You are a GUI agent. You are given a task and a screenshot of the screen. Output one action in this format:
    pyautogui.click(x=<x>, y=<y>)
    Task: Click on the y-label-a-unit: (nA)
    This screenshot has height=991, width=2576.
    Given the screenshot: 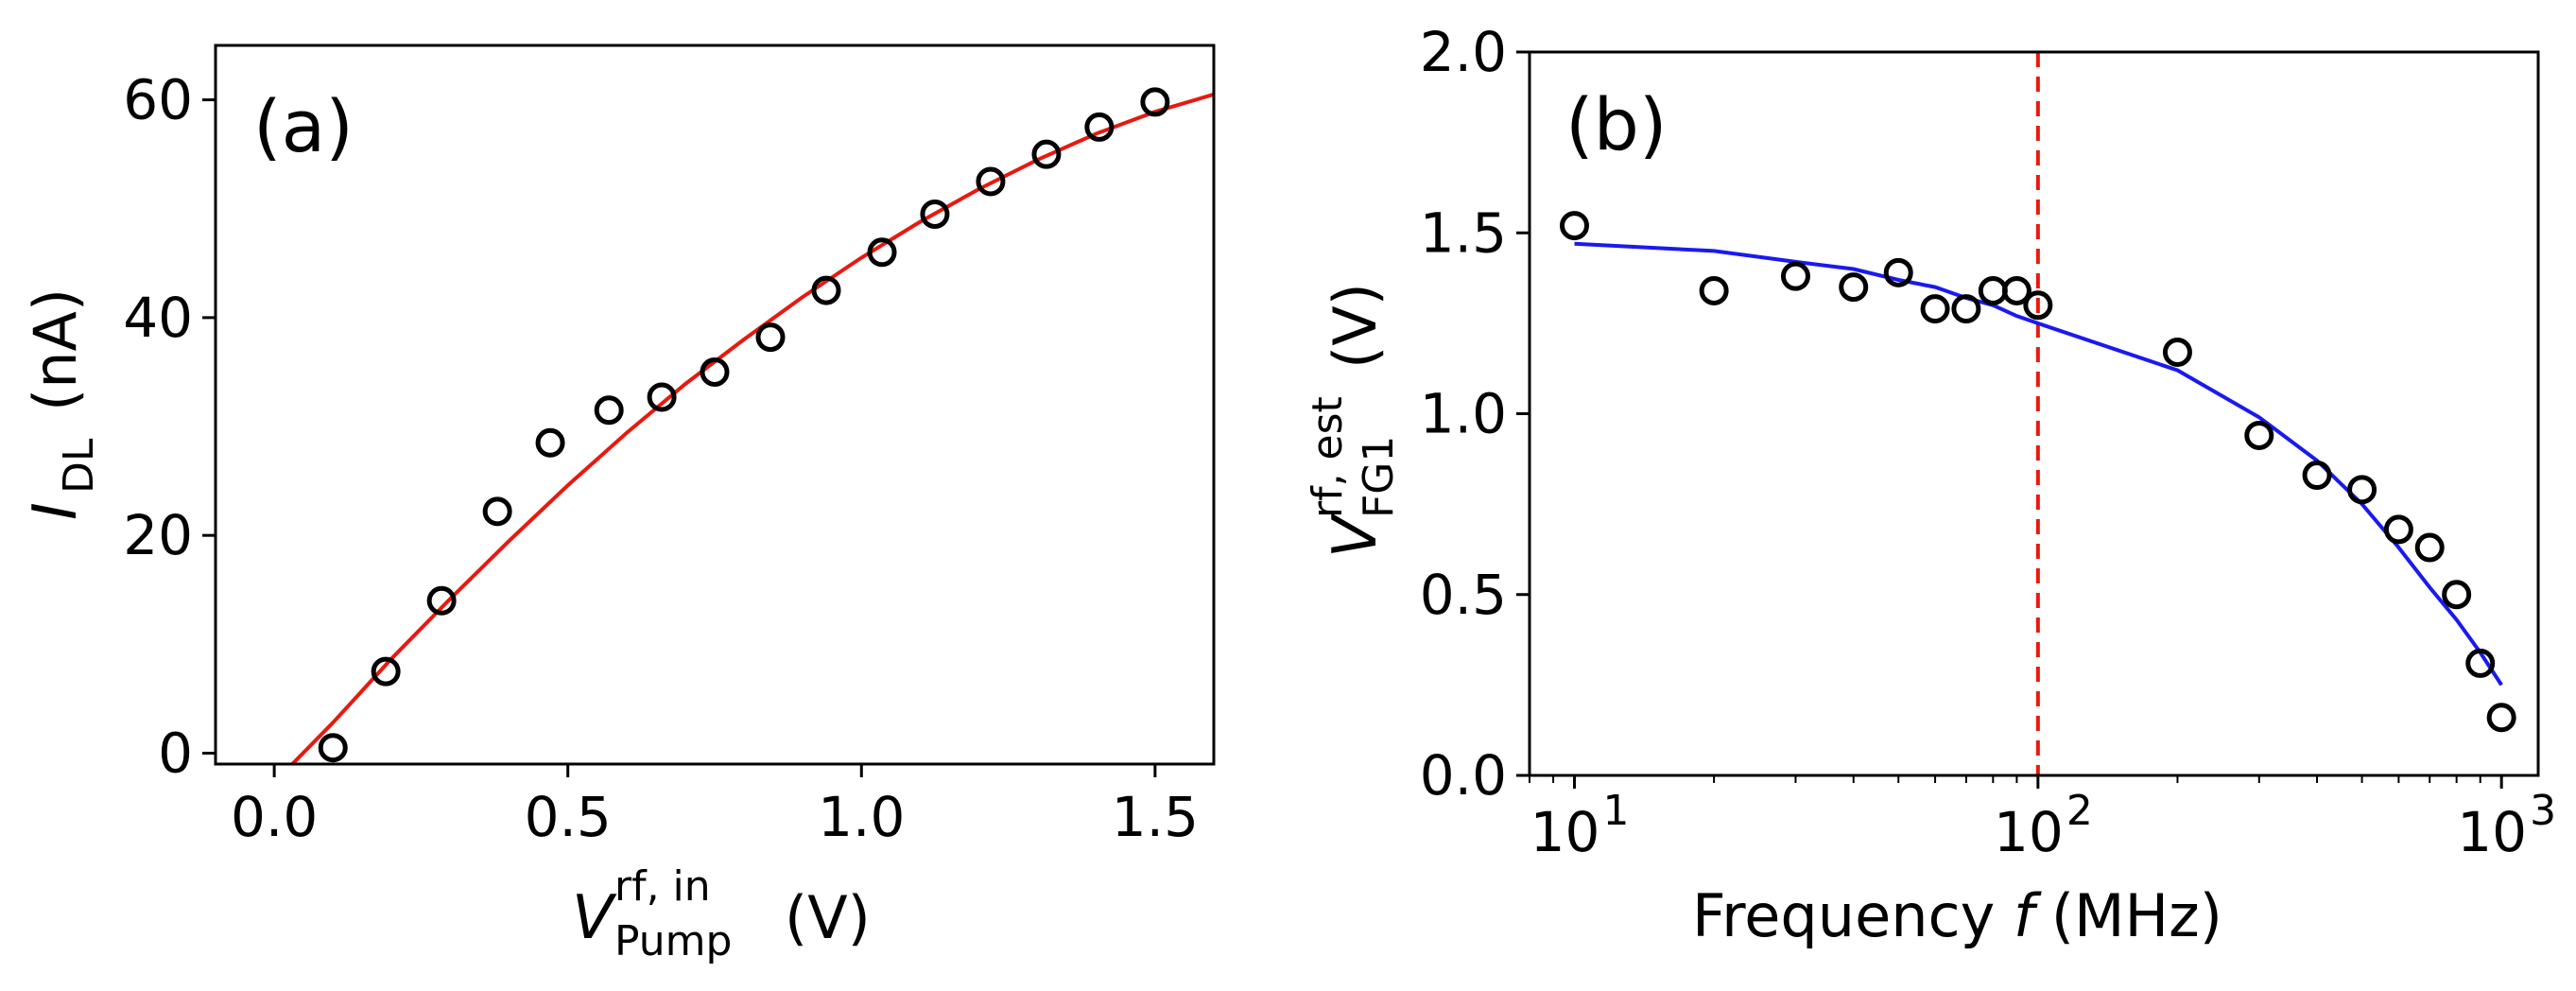 What is the action you would take?
    pyautogui.click(x=56, y=349)
    